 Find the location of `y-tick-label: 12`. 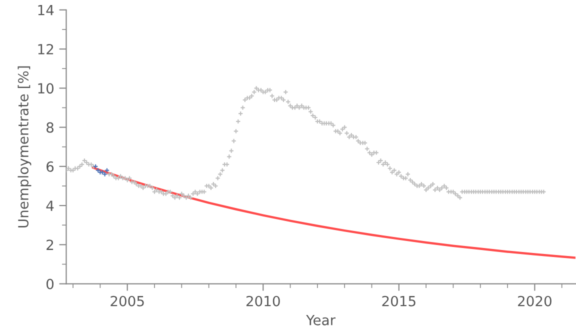

y-tick-label: 12 is located at coordinates (46, 49).